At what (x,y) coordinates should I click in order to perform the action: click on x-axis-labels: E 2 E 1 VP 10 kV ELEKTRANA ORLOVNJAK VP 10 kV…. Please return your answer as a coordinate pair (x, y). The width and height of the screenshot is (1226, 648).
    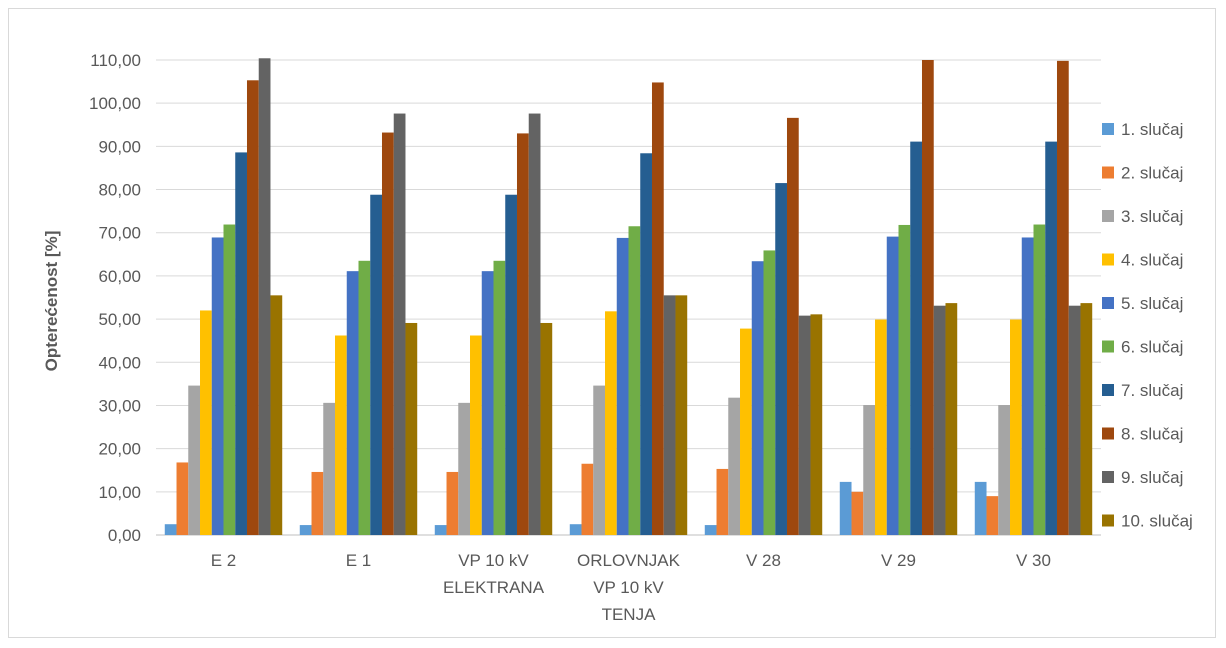
    Looking at the image, I should click on (631, 587).